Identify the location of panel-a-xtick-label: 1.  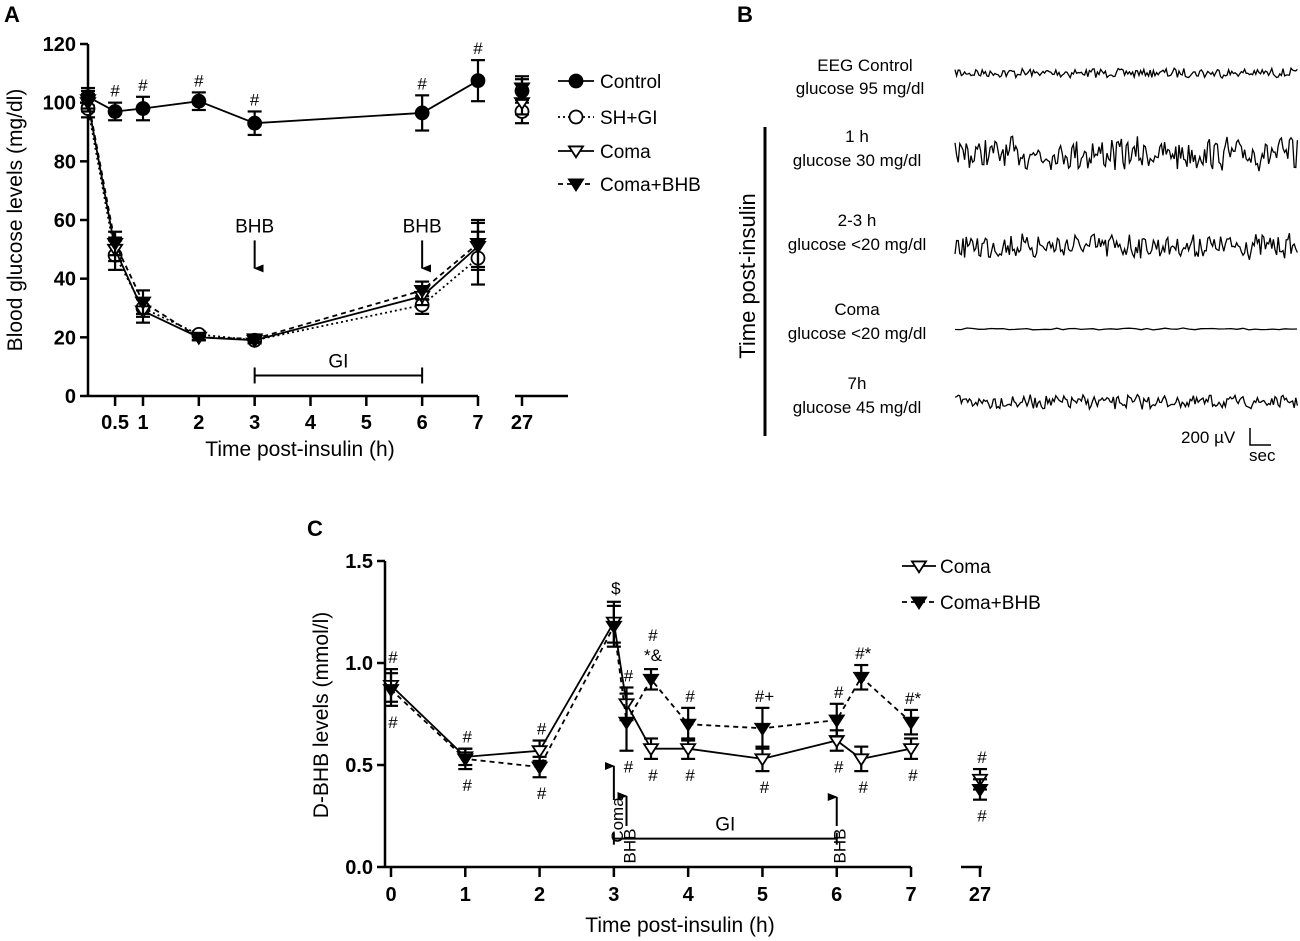
(142, 423).